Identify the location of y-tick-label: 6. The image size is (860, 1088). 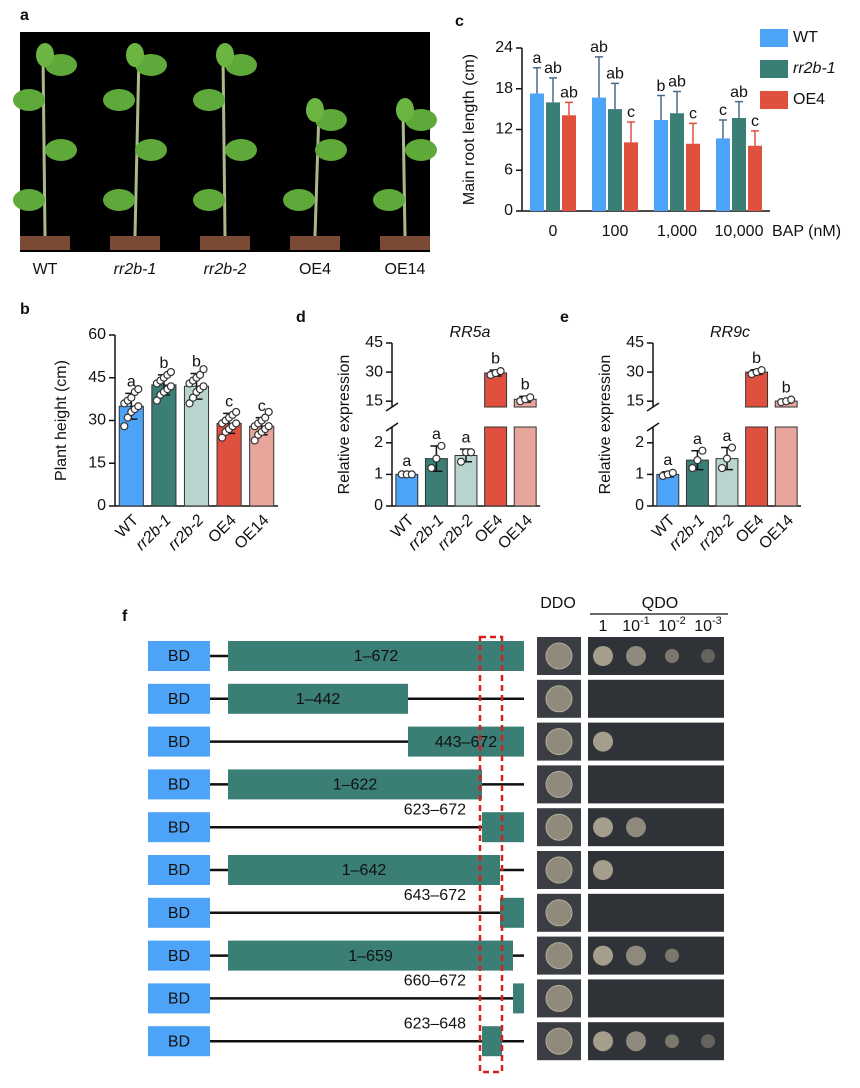
(508, 169).